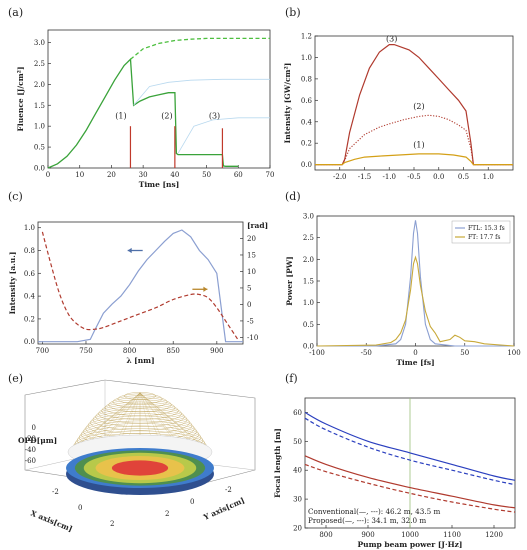 The height and width of the screenshot is (550, 527). I want to click on y2-tick-label: 20, so click(251, 239).